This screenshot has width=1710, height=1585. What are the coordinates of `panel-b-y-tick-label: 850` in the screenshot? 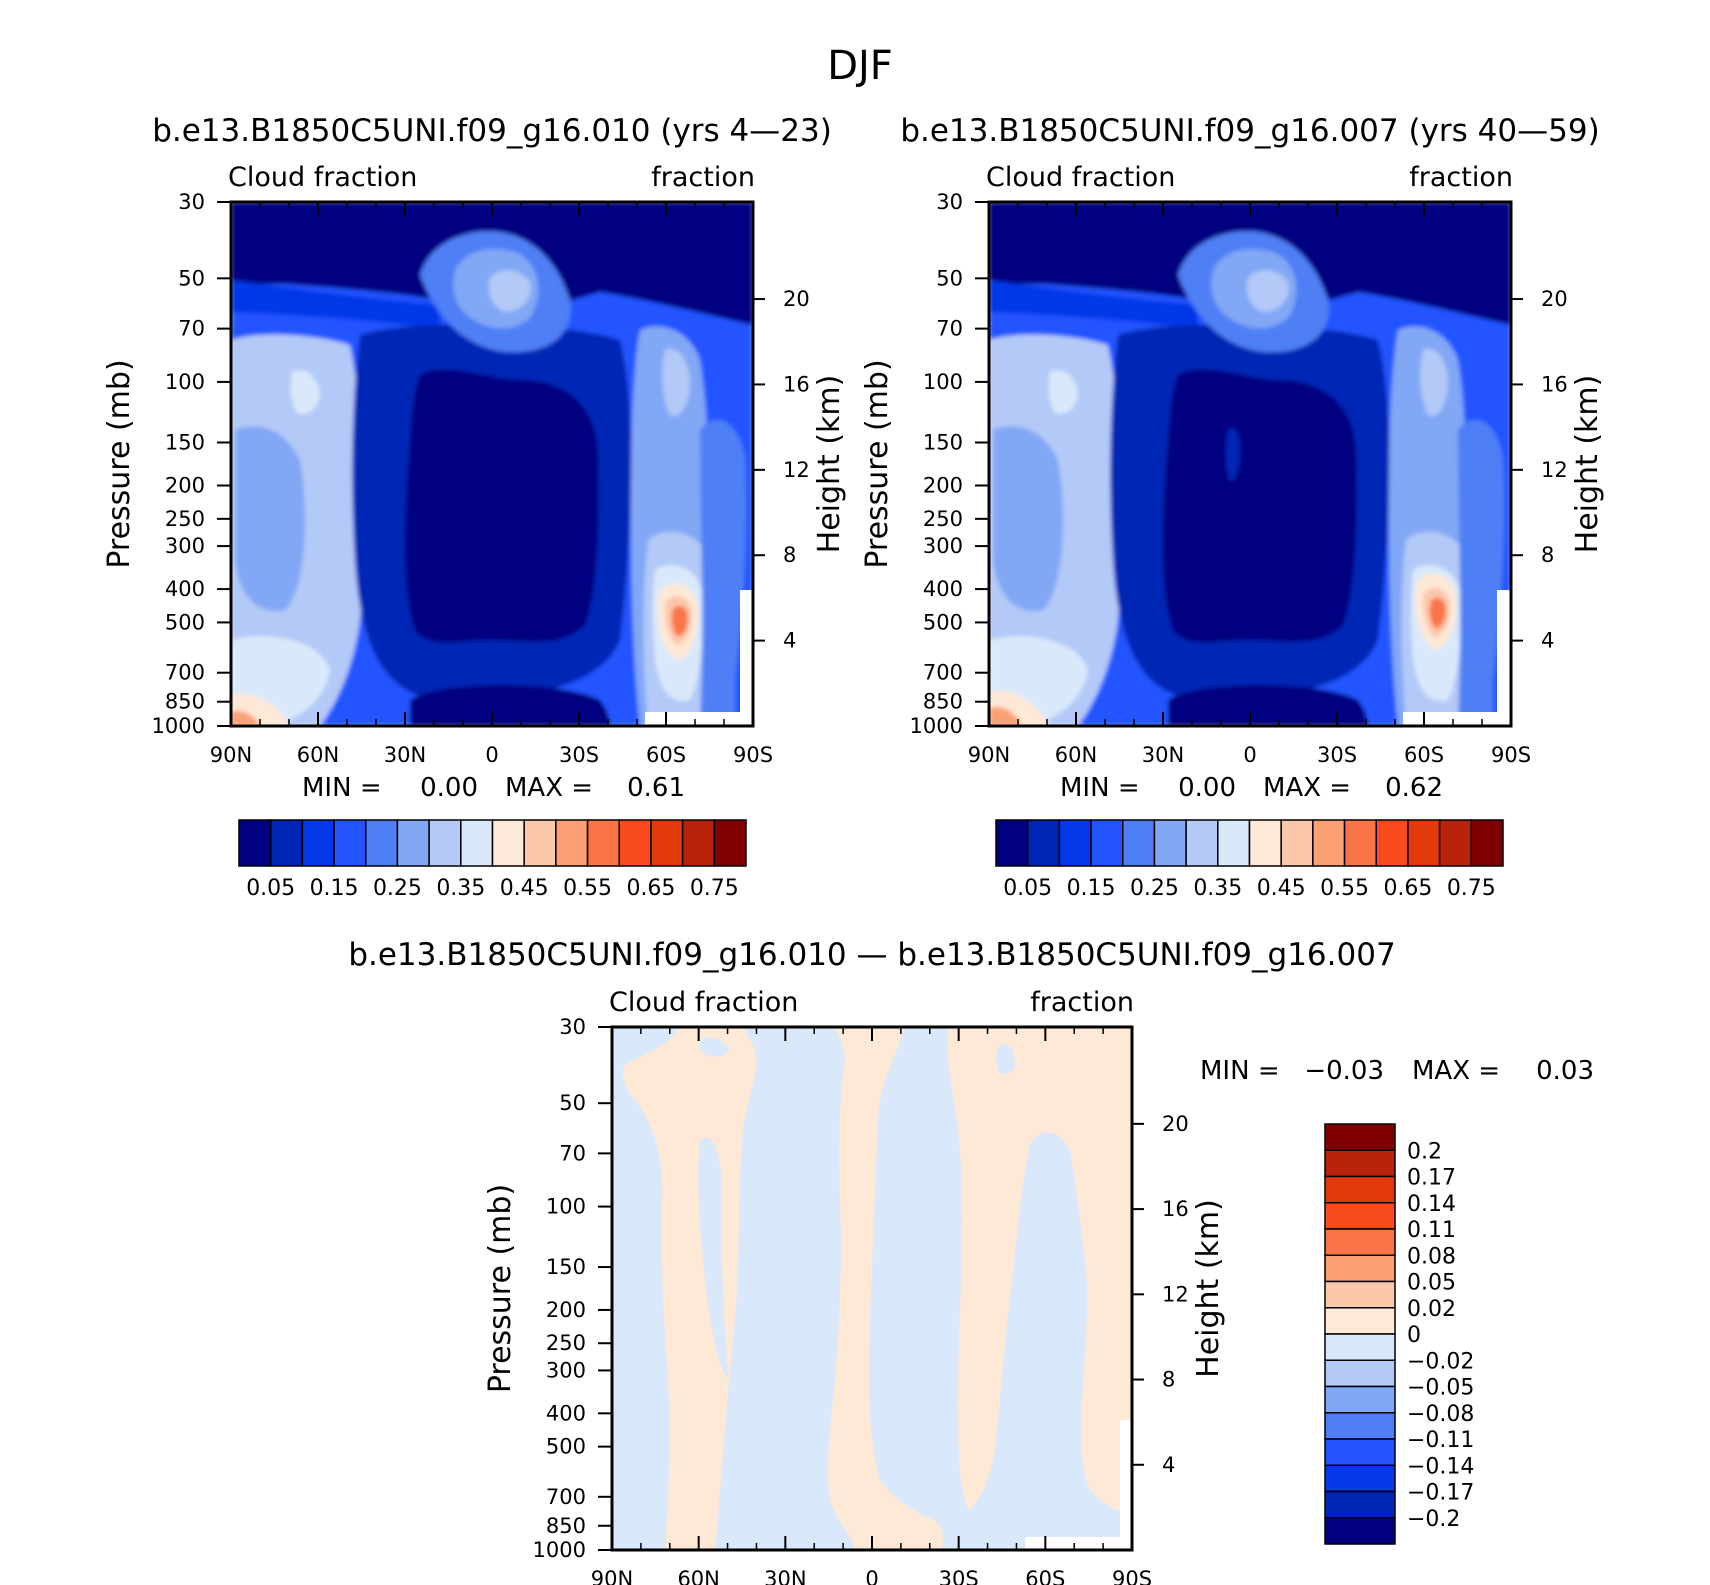 It's located at (943, 702).